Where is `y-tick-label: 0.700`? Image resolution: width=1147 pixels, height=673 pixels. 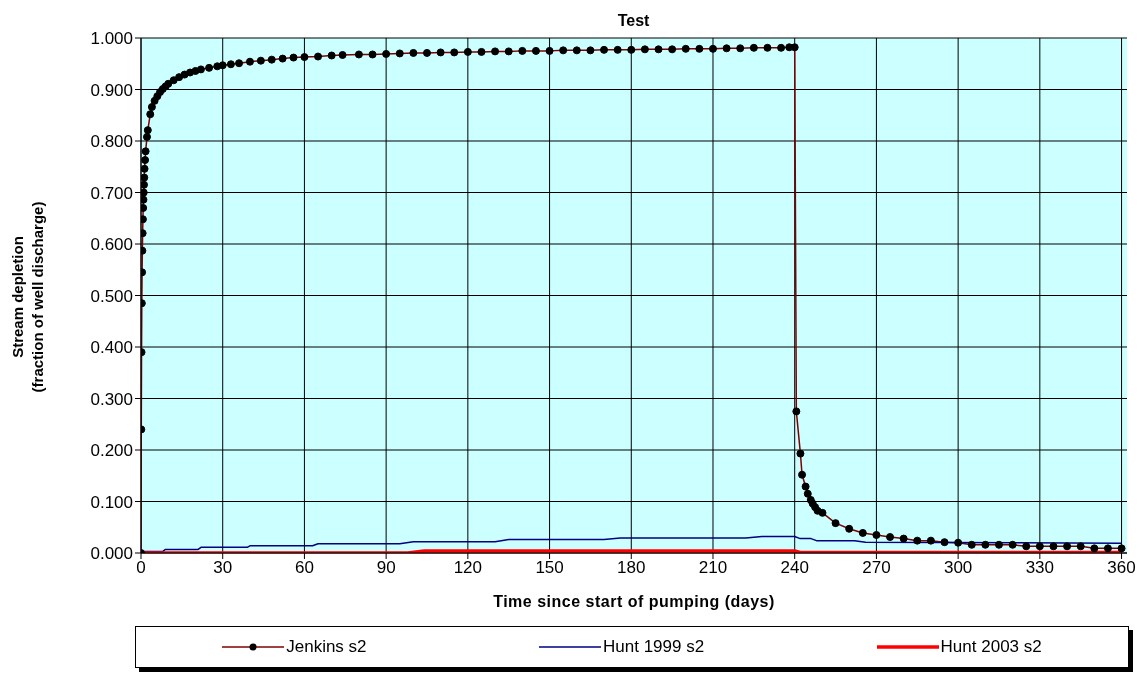 y-tick-label: 0.700 is located at coordinates (111, 193).